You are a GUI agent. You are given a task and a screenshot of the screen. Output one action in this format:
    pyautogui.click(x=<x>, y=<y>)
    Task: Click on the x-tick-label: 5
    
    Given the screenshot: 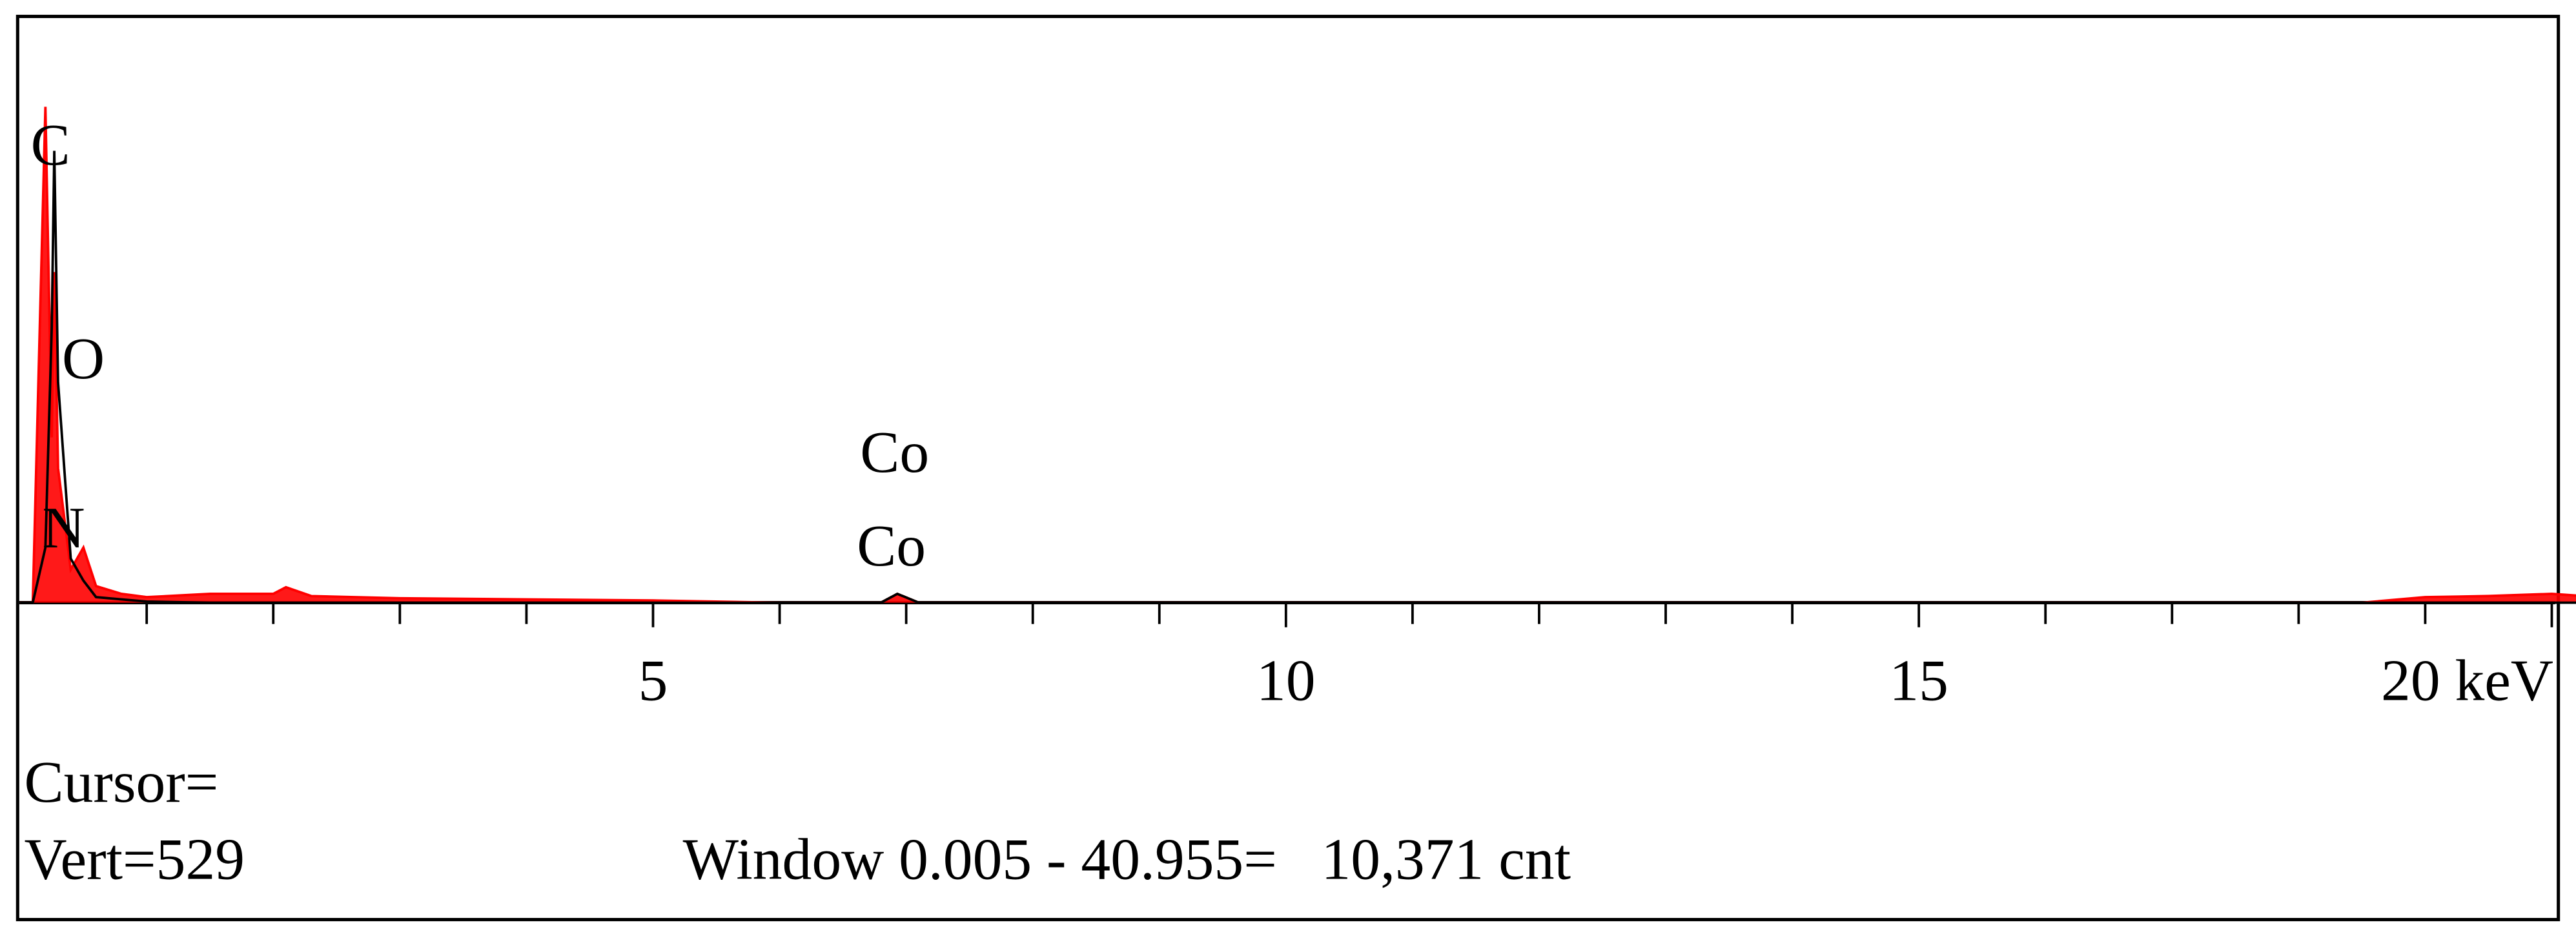 What is the action you would take?
    pyautogui.click(x=653, y=680)
    